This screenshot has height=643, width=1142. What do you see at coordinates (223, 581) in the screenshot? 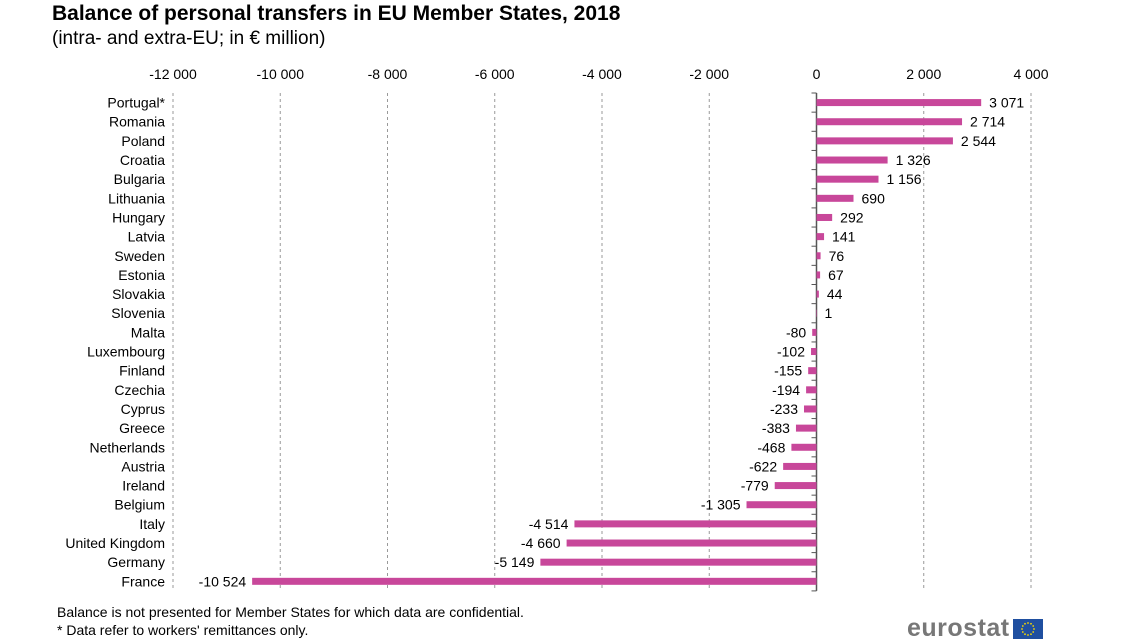
I see `data-label: -10 524` at bounding box center [223, 581].